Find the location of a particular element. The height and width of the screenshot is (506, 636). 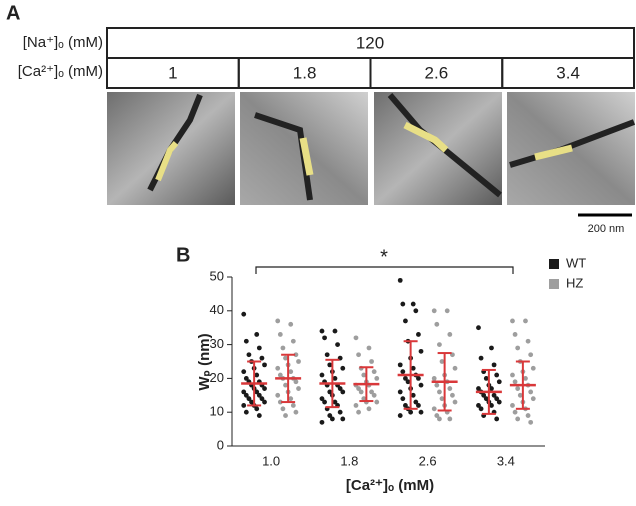

significance-bracket is located at coordinates (384, 270).